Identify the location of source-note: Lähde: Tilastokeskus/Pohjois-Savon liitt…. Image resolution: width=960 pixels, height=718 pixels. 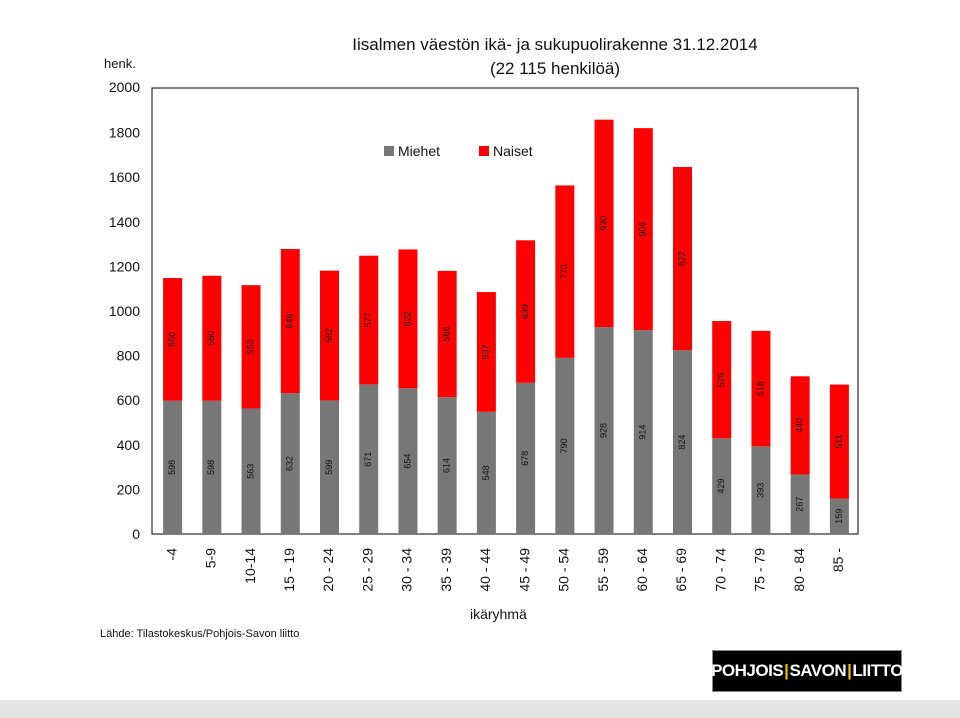
(200, 634).